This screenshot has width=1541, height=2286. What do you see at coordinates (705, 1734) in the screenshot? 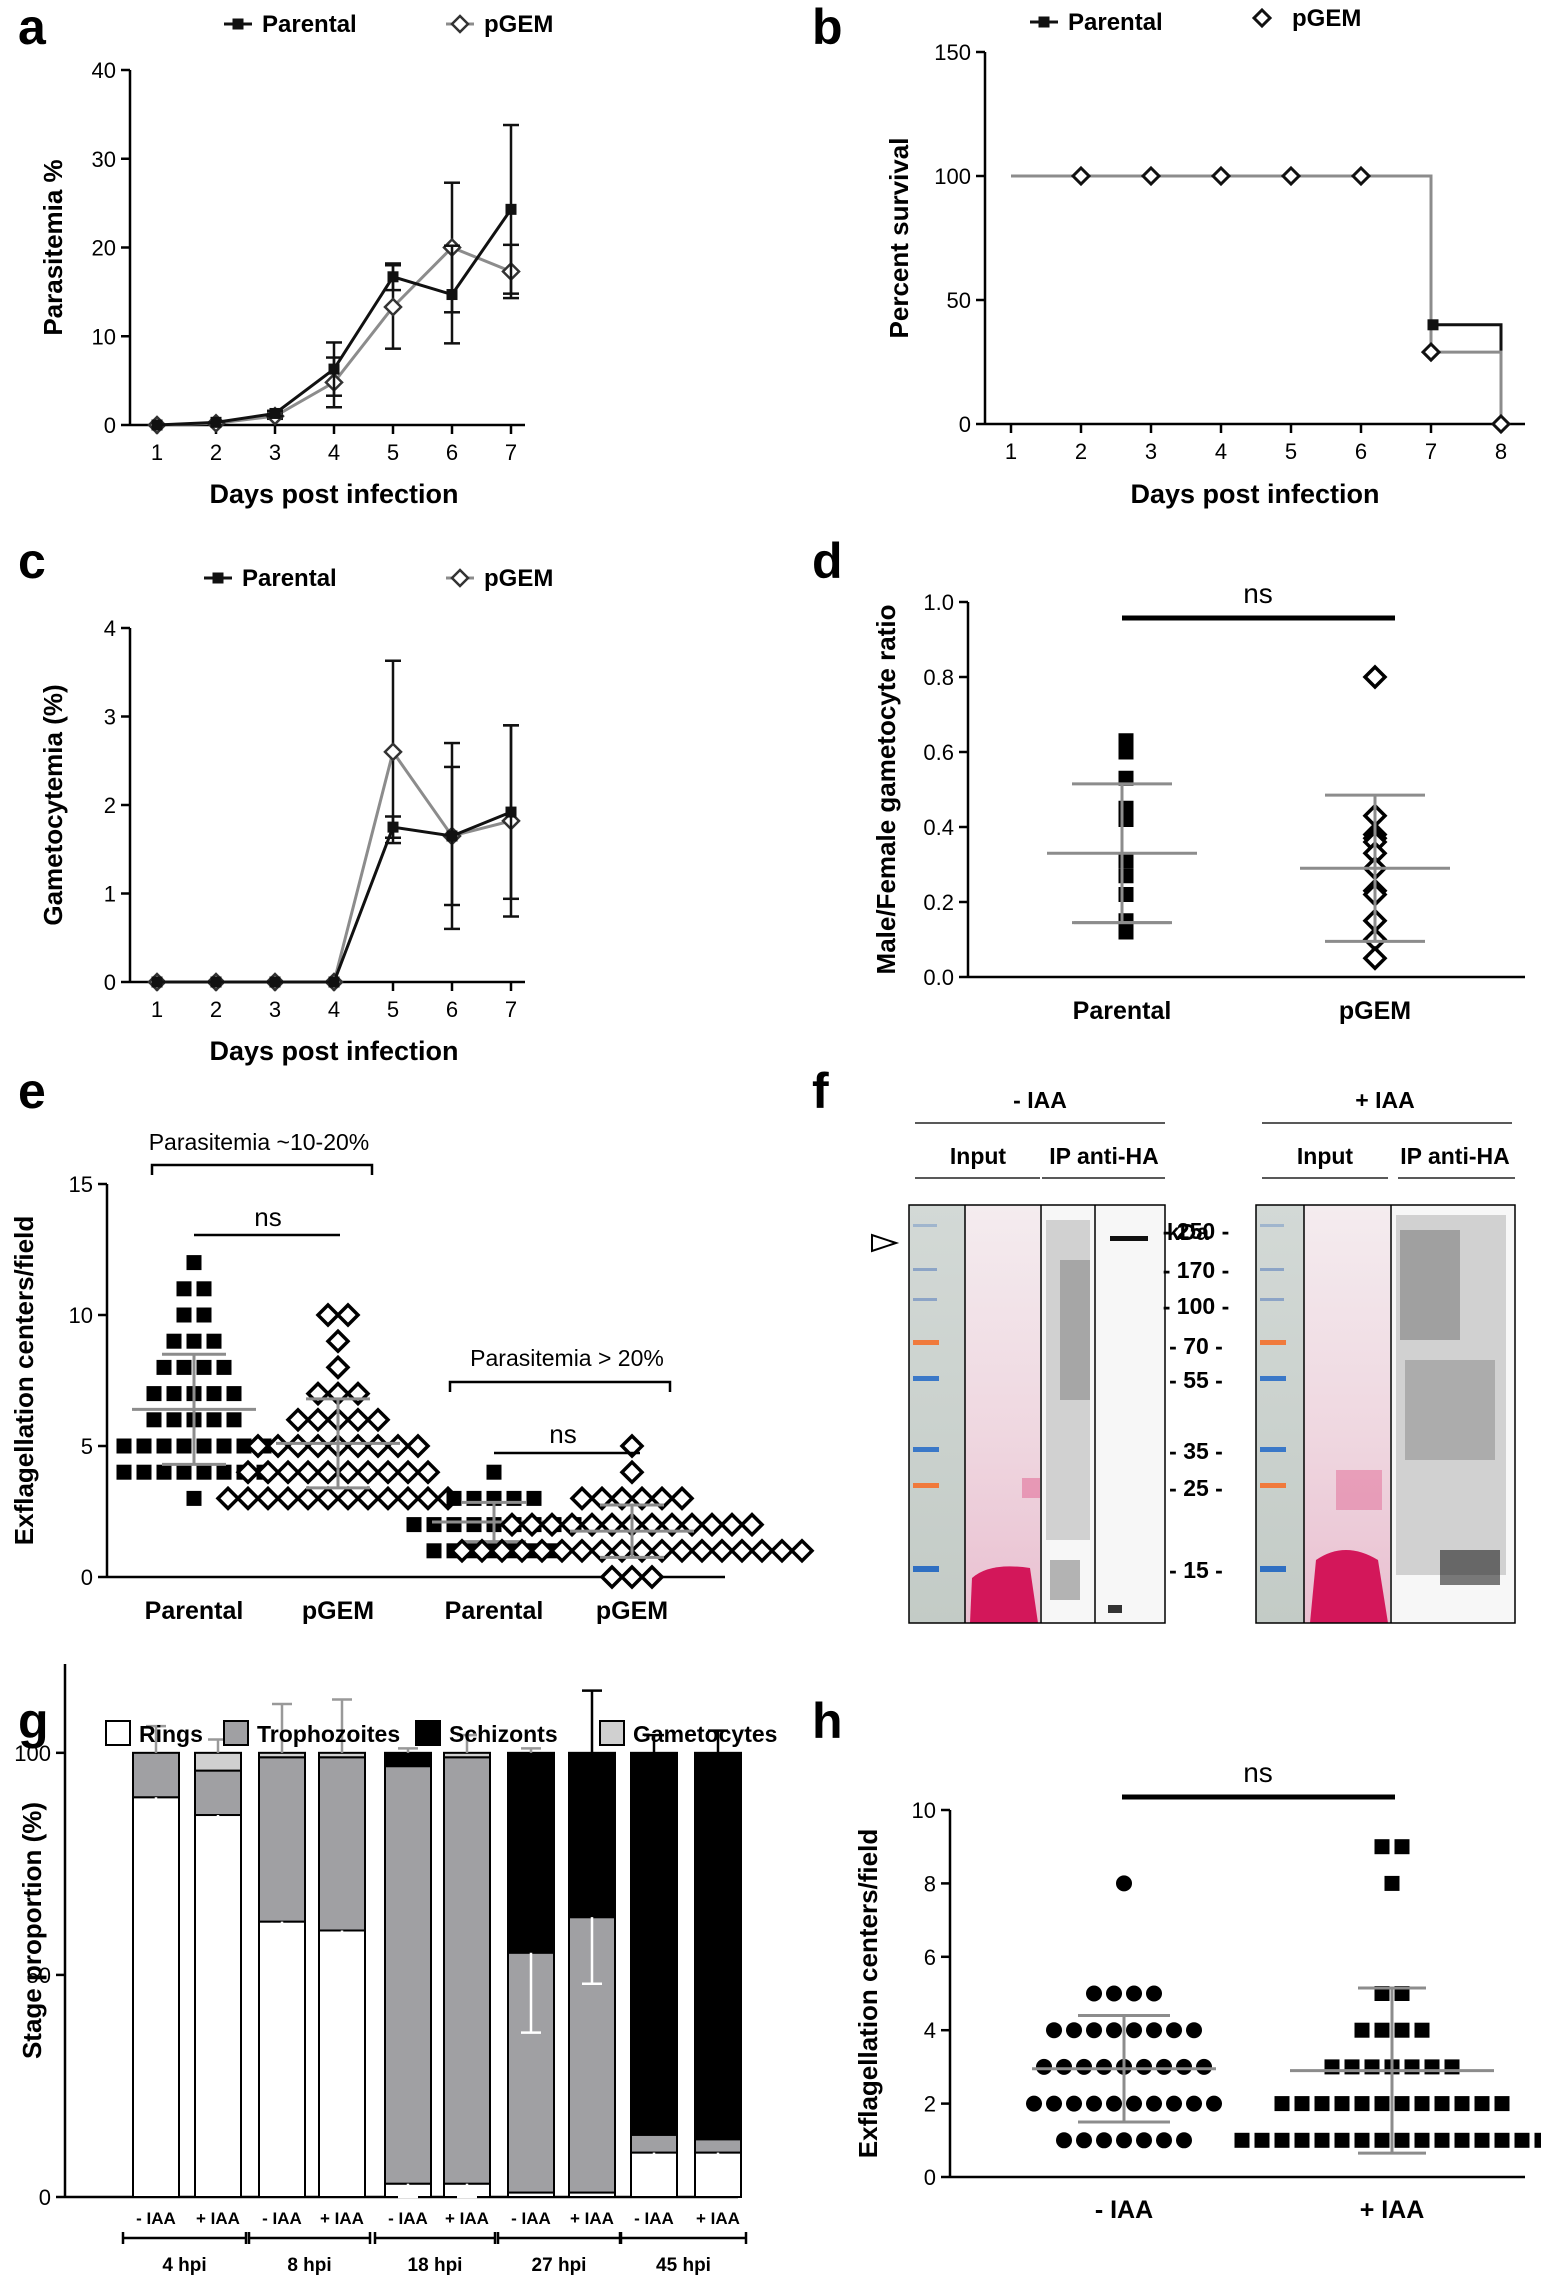
I see `legend-label-g: Gametocytes` at bounding box center [705, 1734].